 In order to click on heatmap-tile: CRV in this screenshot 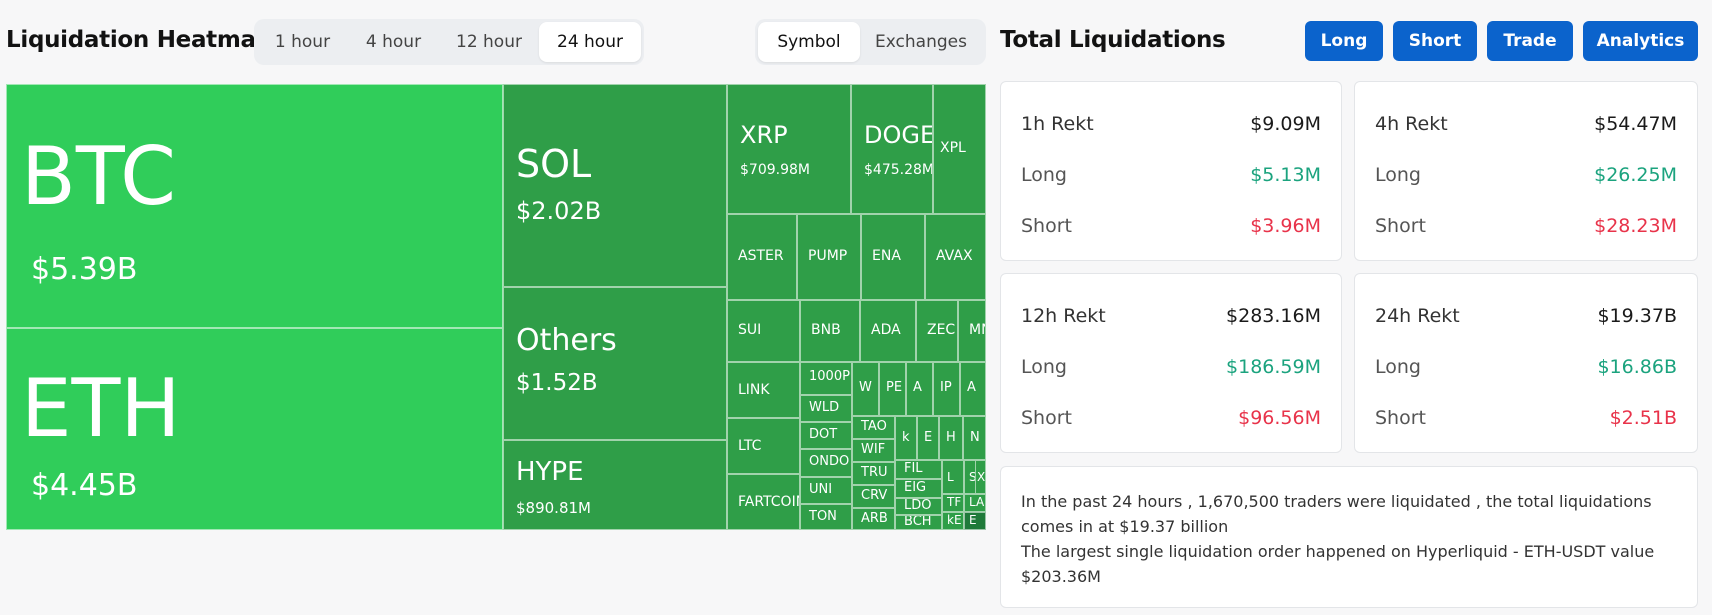, I will do `click(873, 496)`.